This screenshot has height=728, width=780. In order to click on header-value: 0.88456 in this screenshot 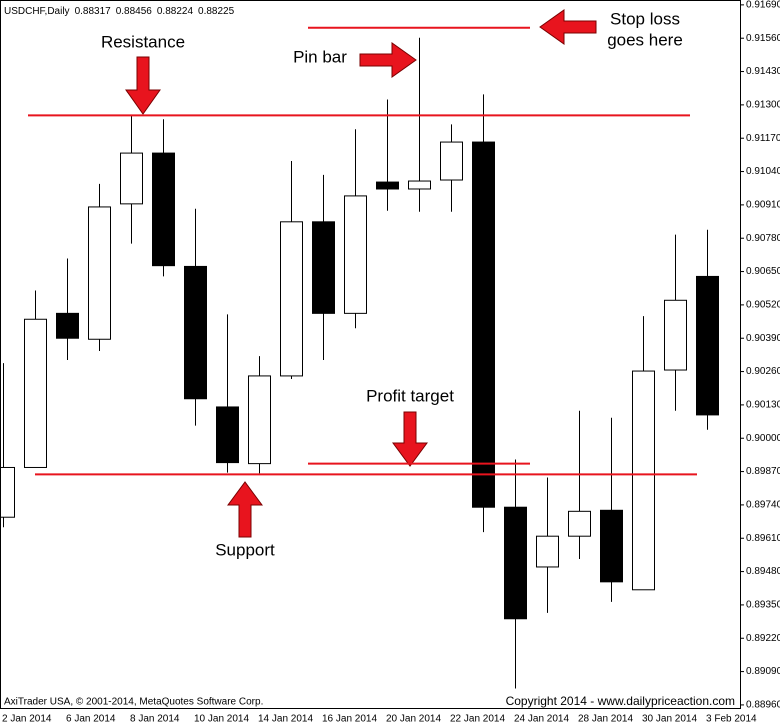, I will do `click(134, 11)`.